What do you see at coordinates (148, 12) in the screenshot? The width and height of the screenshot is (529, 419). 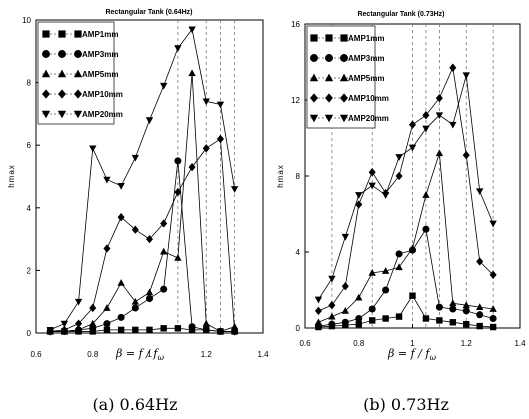 I see `chart-title-a: Rectangular Tank (0.64Hz)` at bounding box center [148, 12].